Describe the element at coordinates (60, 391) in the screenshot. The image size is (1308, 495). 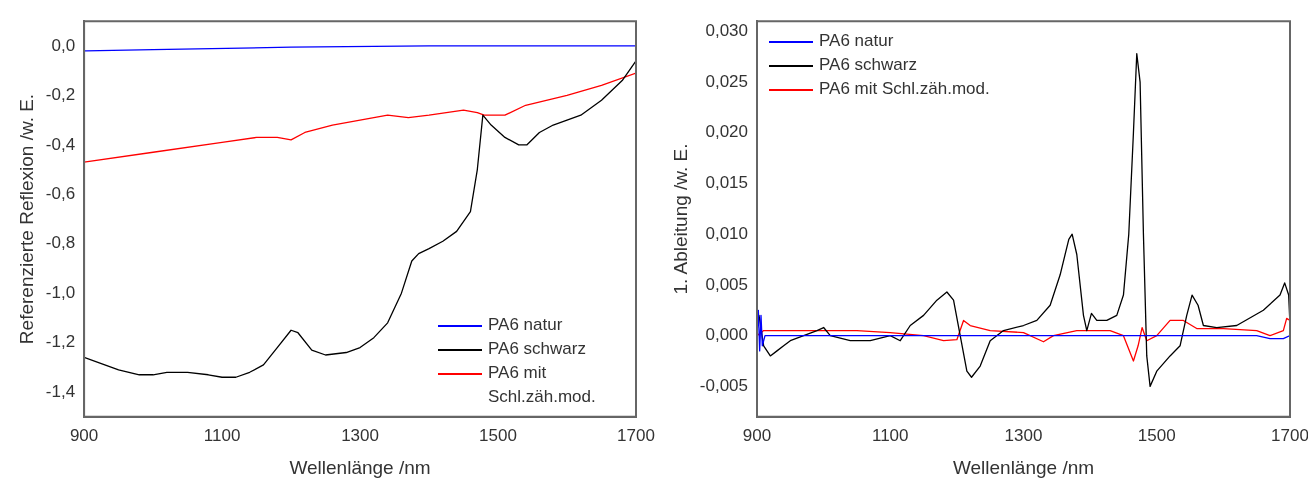
I see `y-tick-label: -1,4` at that location.